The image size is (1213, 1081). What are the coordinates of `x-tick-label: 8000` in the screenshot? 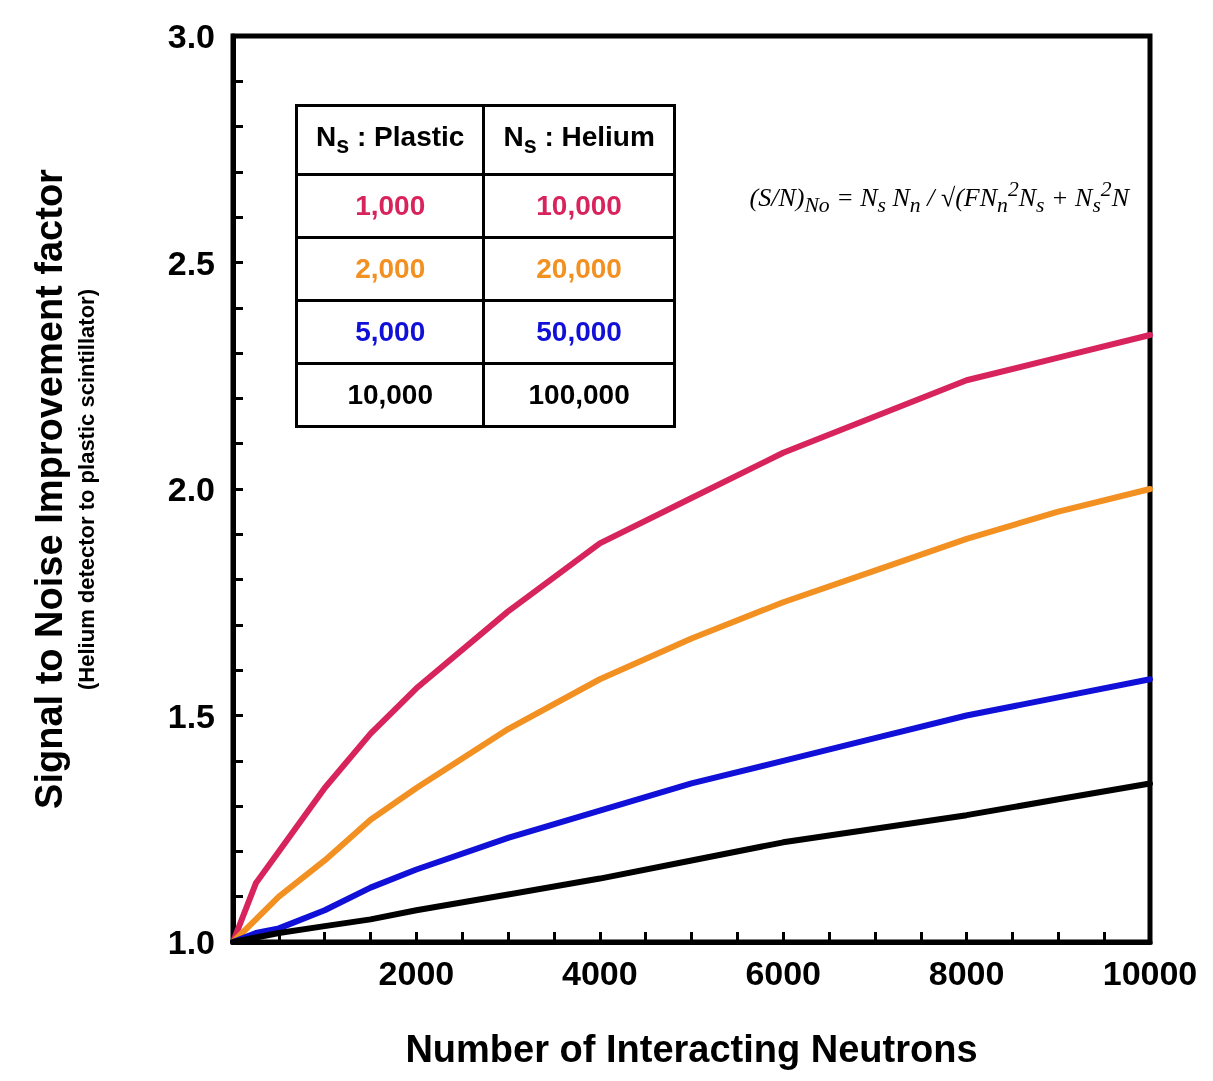 It's located at (966, 973).